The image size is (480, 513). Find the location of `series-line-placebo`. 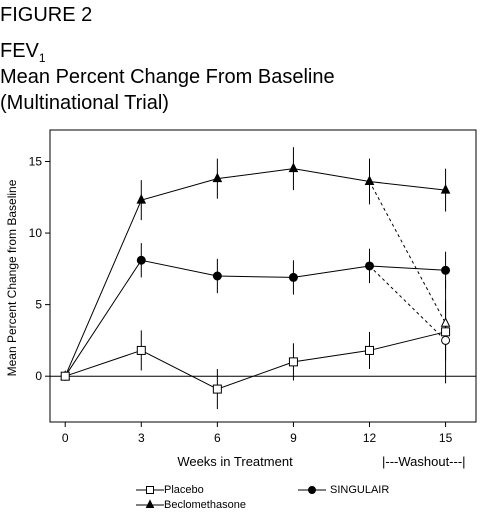

series-line-placebo is located at coordinates (255, 360).